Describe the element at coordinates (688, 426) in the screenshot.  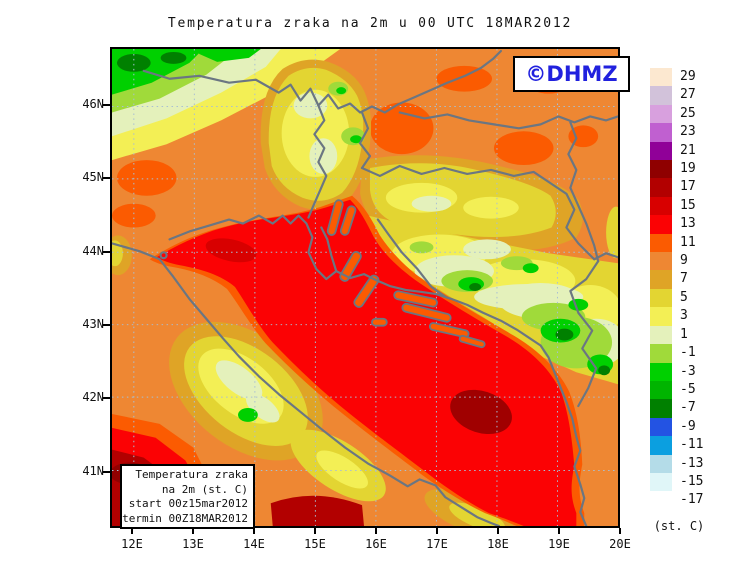
I see `legend-value: -9` at that location.